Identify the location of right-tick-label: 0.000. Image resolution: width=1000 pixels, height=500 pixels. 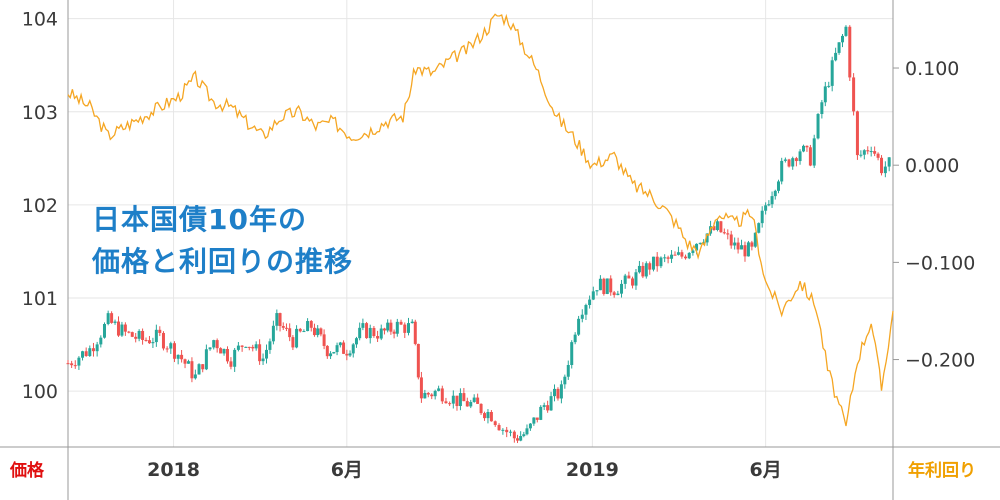
(932, 166).